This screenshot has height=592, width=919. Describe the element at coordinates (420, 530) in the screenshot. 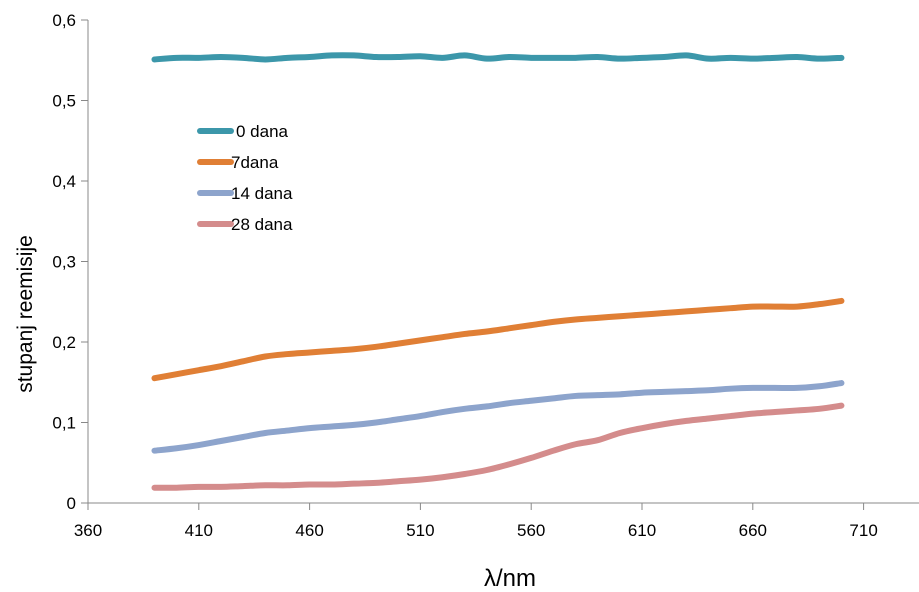

I see `x-tick-label: 510` at that location.